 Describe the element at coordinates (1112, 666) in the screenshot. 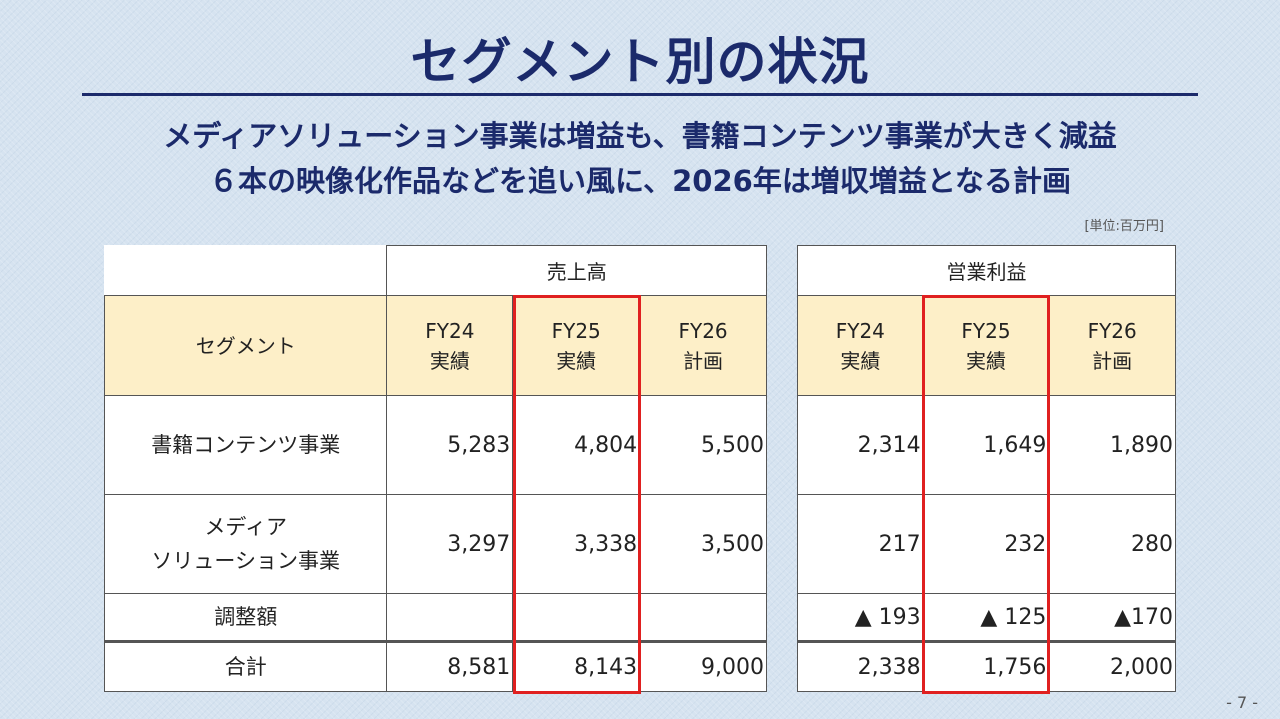

I see `profit-value: 2,000` at that location.